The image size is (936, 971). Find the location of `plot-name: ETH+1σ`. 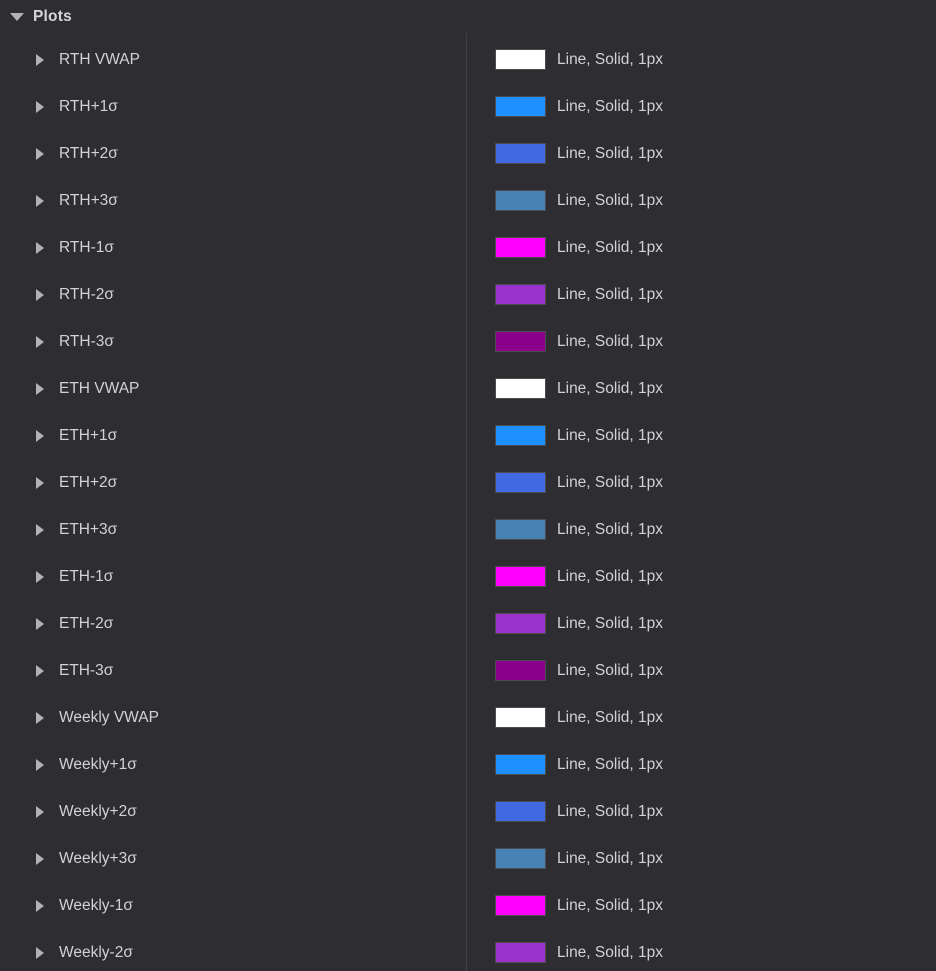

plot-name: ETH+1σ is located at coordinates (88, 435).